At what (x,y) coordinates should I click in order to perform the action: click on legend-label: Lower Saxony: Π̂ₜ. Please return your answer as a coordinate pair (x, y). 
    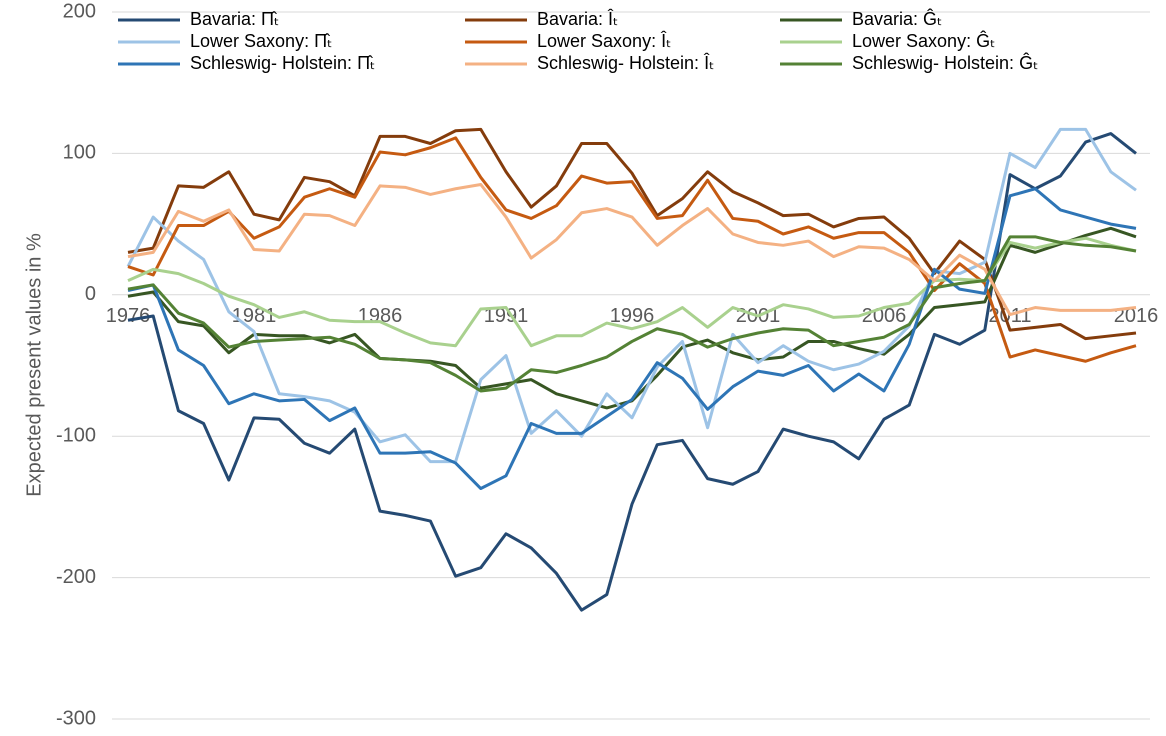
    Looking at the image, I should click on (261, 41).